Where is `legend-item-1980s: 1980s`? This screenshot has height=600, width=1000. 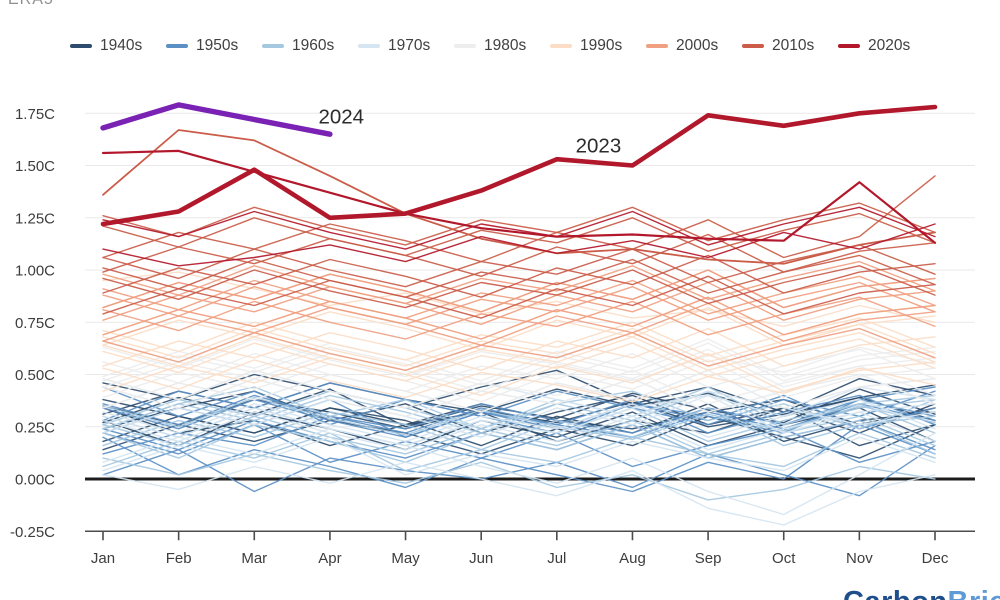
legend-item-1980s: 1980s is located at coordinates (490, 46).